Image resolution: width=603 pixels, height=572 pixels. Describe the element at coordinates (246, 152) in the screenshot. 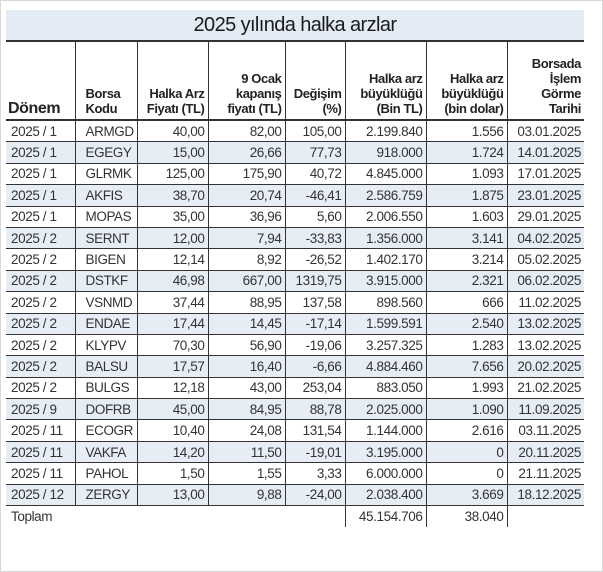

I see `cell-kapanis-fiyati: 26,66` at that location.